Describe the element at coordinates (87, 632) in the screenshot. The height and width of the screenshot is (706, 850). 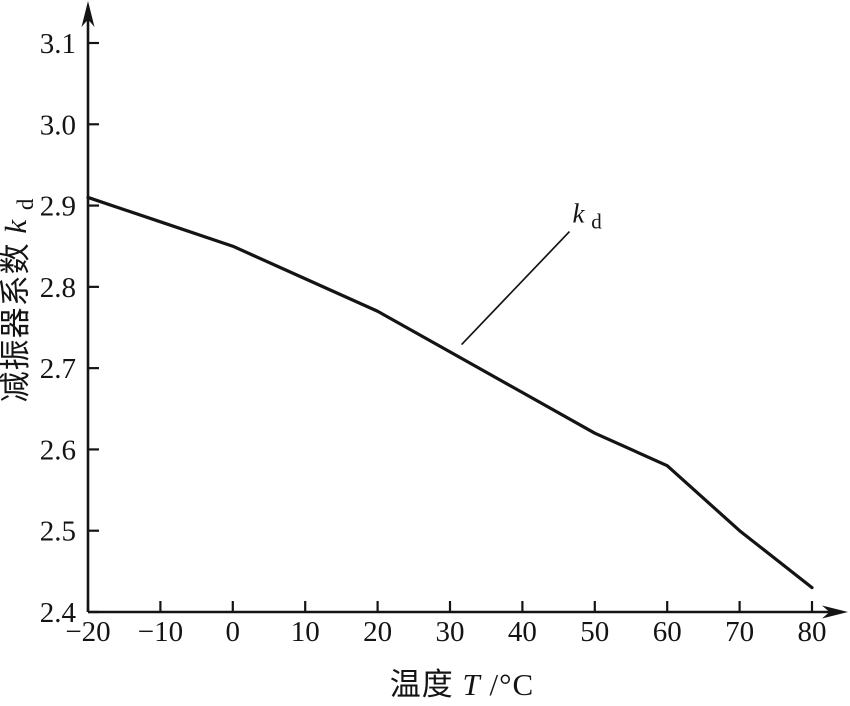
I see `x-tick-label: −20` at that location.